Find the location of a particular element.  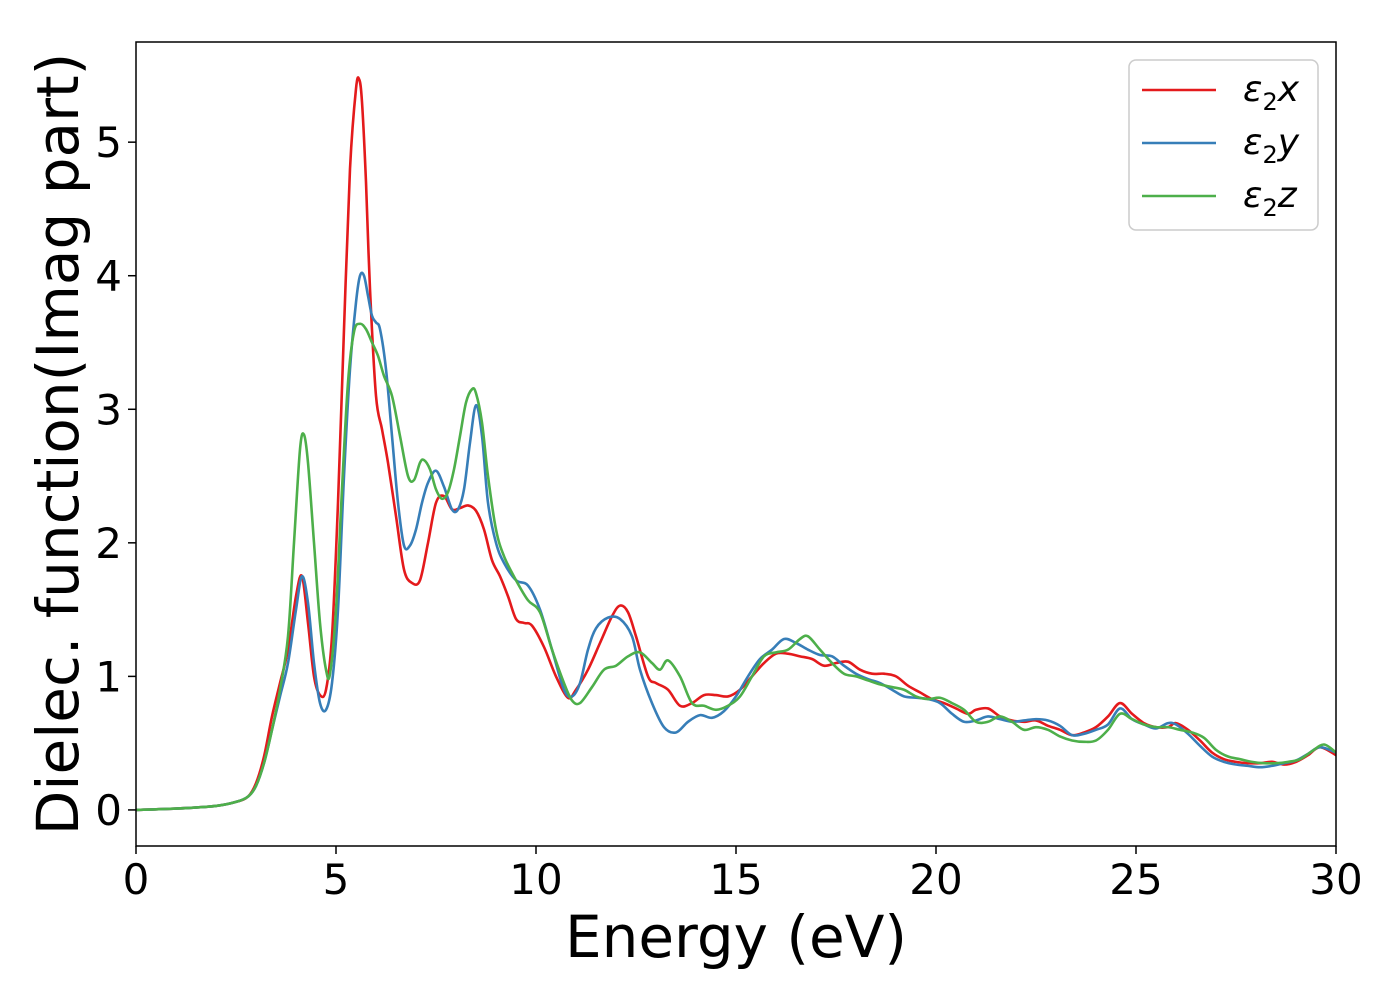

x-axis-ticks: 0 5 10 15 20 25 30 is located at coordinates (743, 875).